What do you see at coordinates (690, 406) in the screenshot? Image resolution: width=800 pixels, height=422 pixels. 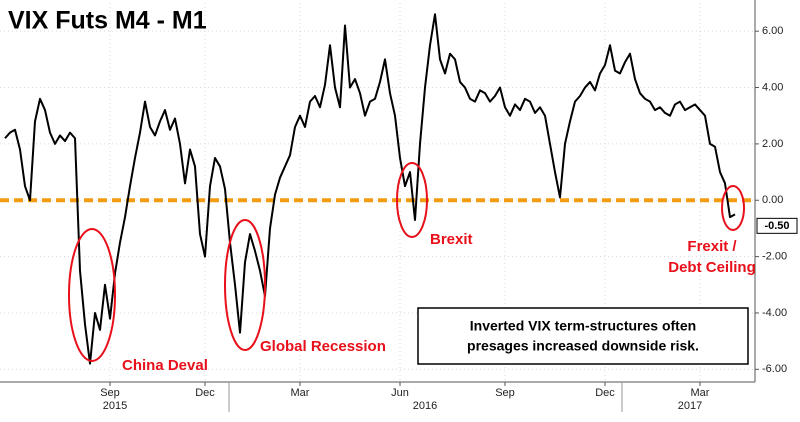 I see `year-label: 2017` at bounding box center [690, 406].